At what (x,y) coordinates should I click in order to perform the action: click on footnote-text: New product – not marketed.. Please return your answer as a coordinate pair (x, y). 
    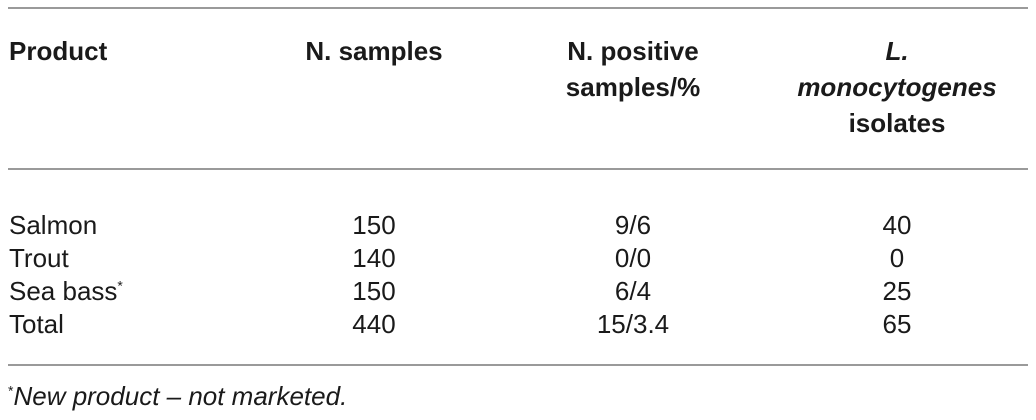
    Looking at the image, I should click on (180, 396).